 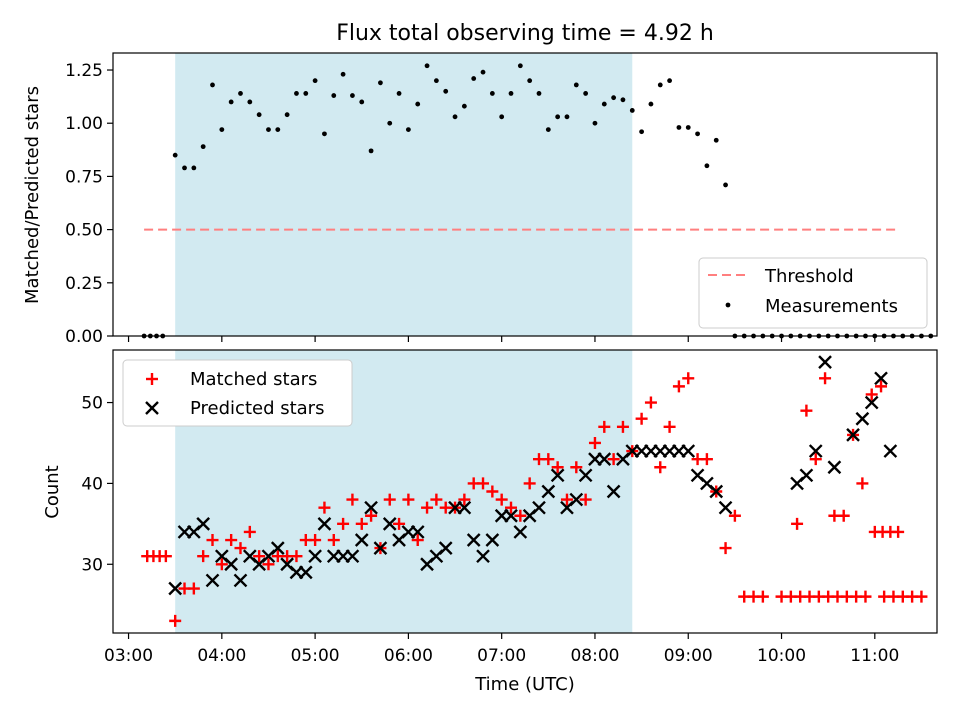 What do you see at coordinates (152, 408) in the screenshot?
I see `legend-predicted-swatch` at bounding box center [152, 408].